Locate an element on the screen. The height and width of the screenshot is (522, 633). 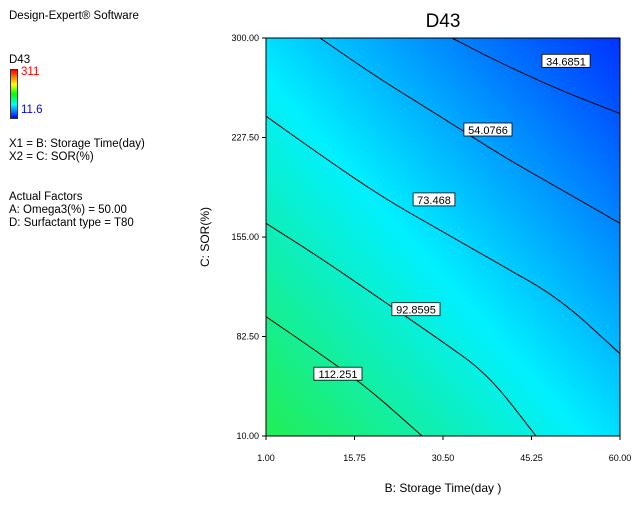
actual-factors-heading: Actual Factors is located at coordinates (46, 197).